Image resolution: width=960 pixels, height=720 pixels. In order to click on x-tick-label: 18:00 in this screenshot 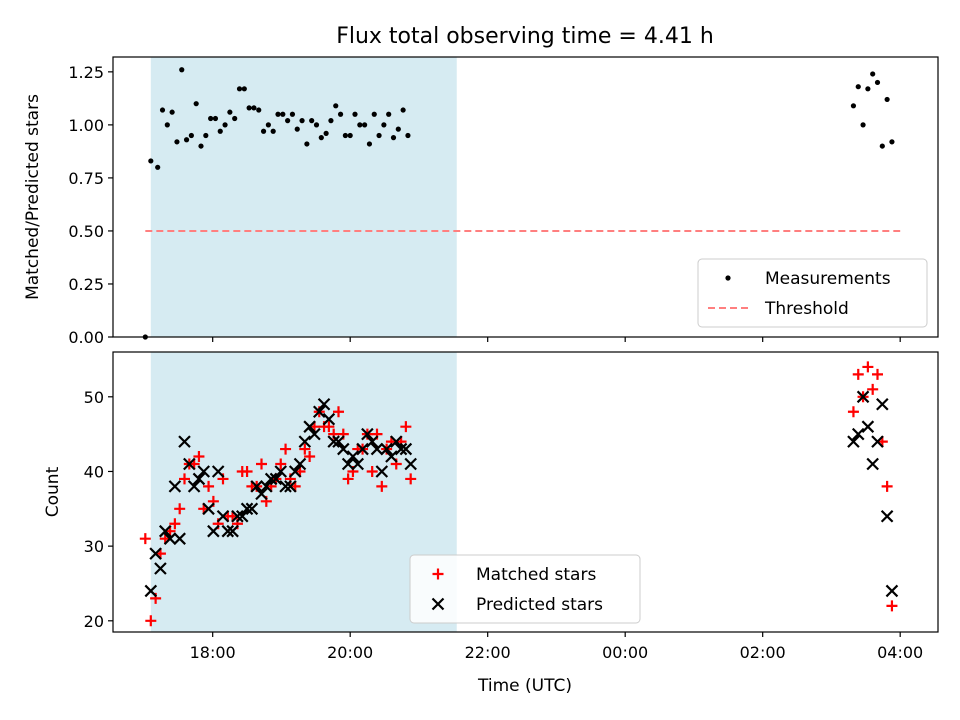, I will do `click(213, 652)`.